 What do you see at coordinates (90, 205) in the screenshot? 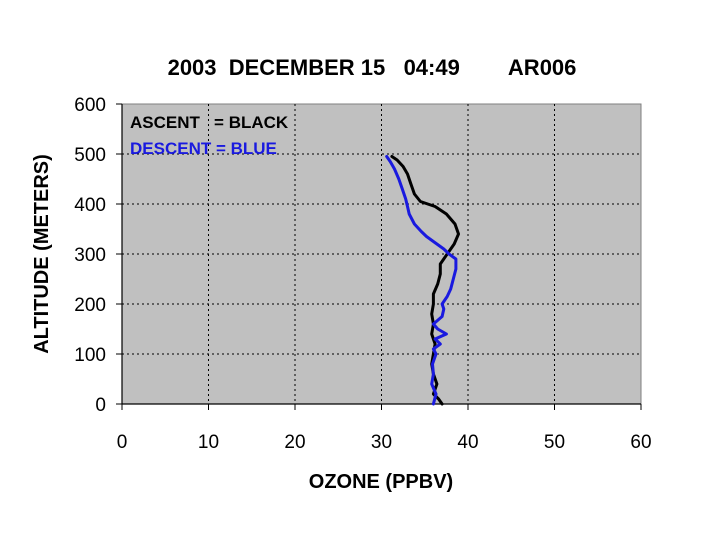
I see `y-tick-label: 400` at bounding box center [90, 205].